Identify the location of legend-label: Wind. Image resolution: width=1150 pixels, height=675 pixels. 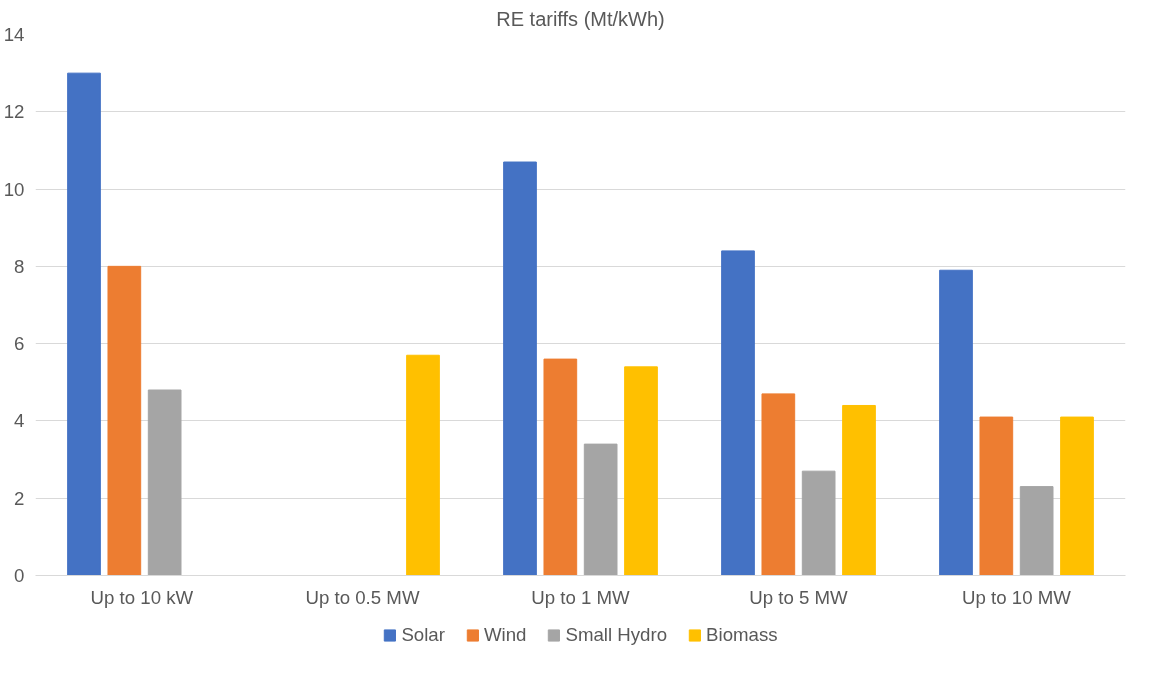
(505, 635).